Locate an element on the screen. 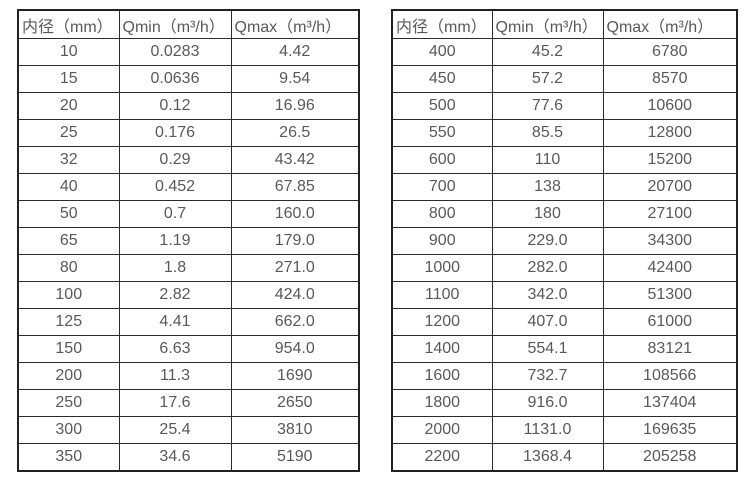  table-row: 300 25.4 3810 is located at coordinates (188, 430).